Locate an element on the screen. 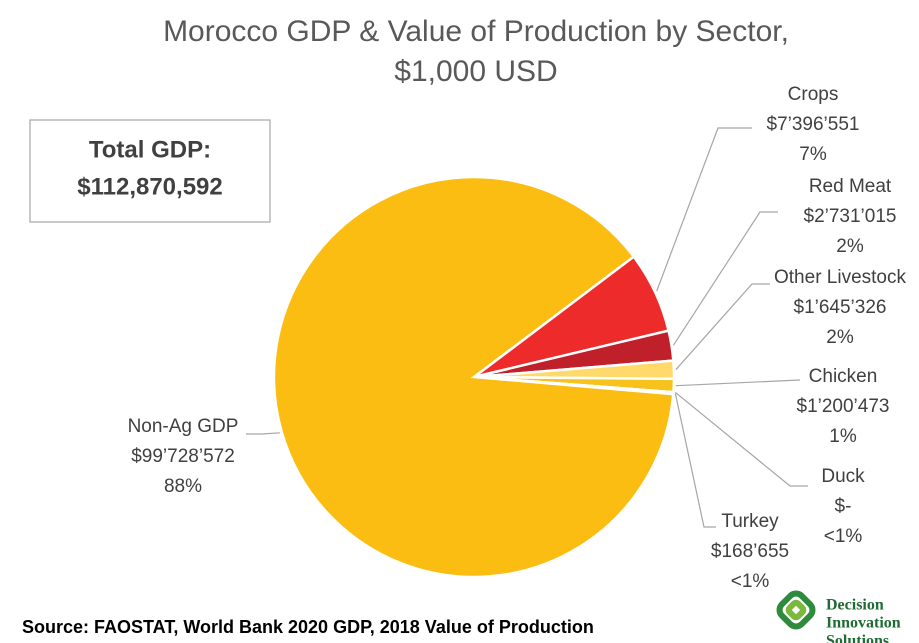  value-label: $7’396’551 is located at coordinates (813, 124).